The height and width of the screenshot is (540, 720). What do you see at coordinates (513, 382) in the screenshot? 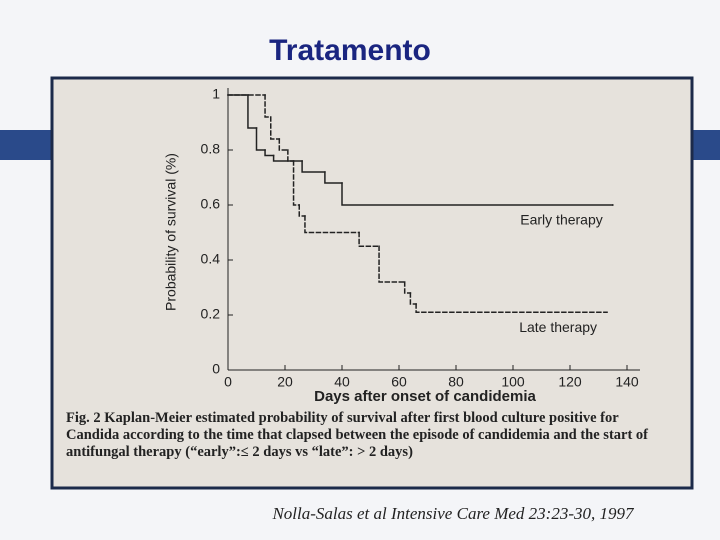
I see `x-tick-label: 100` at bounding box center [513, 382].